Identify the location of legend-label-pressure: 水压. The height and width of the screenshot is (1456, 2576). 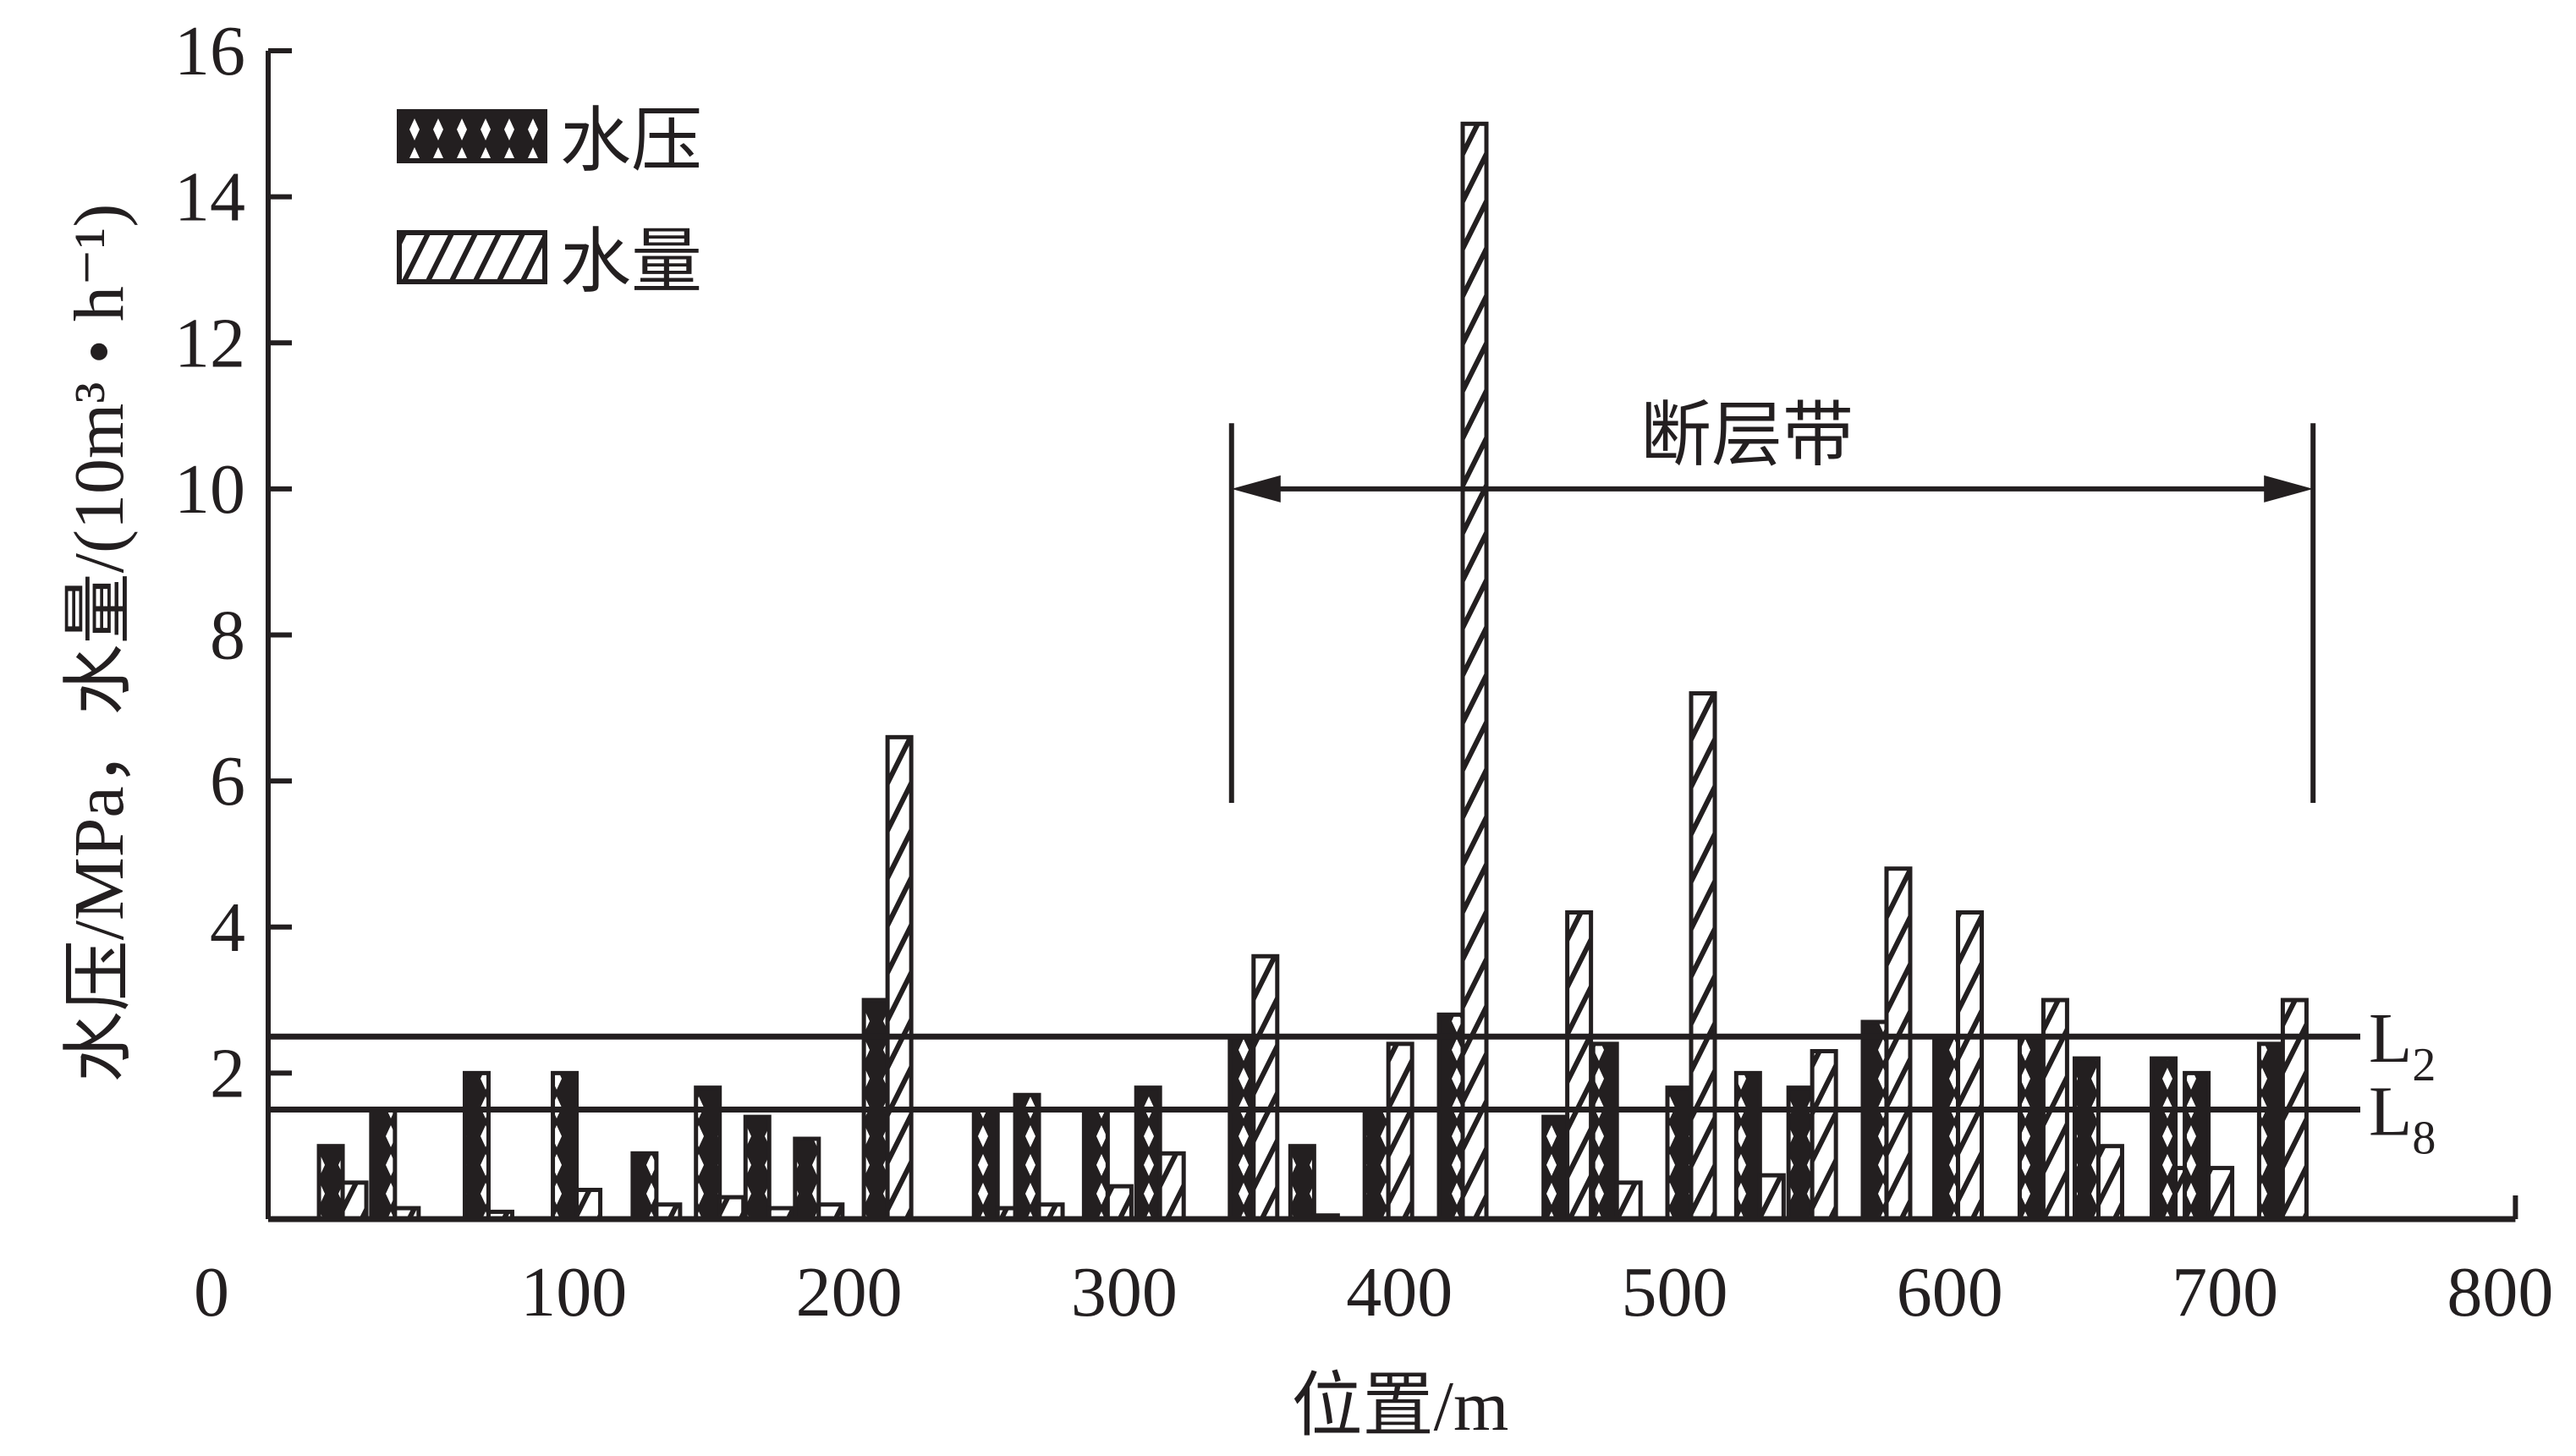
(631, 141).